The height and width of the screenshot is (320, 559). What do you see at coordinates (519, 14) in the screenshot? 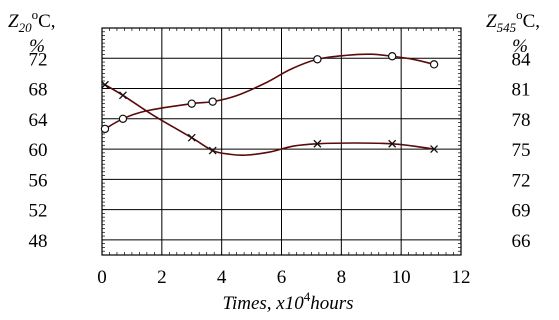
I see `right-axis-deg: o` at bounding box center [519, 14].